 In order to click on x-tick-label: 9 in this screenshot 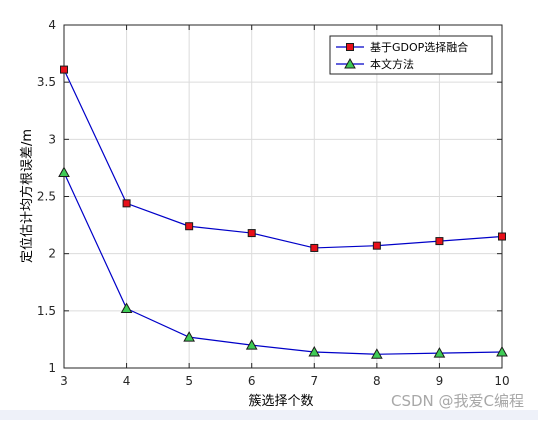, I will do `click(440, 381)`.